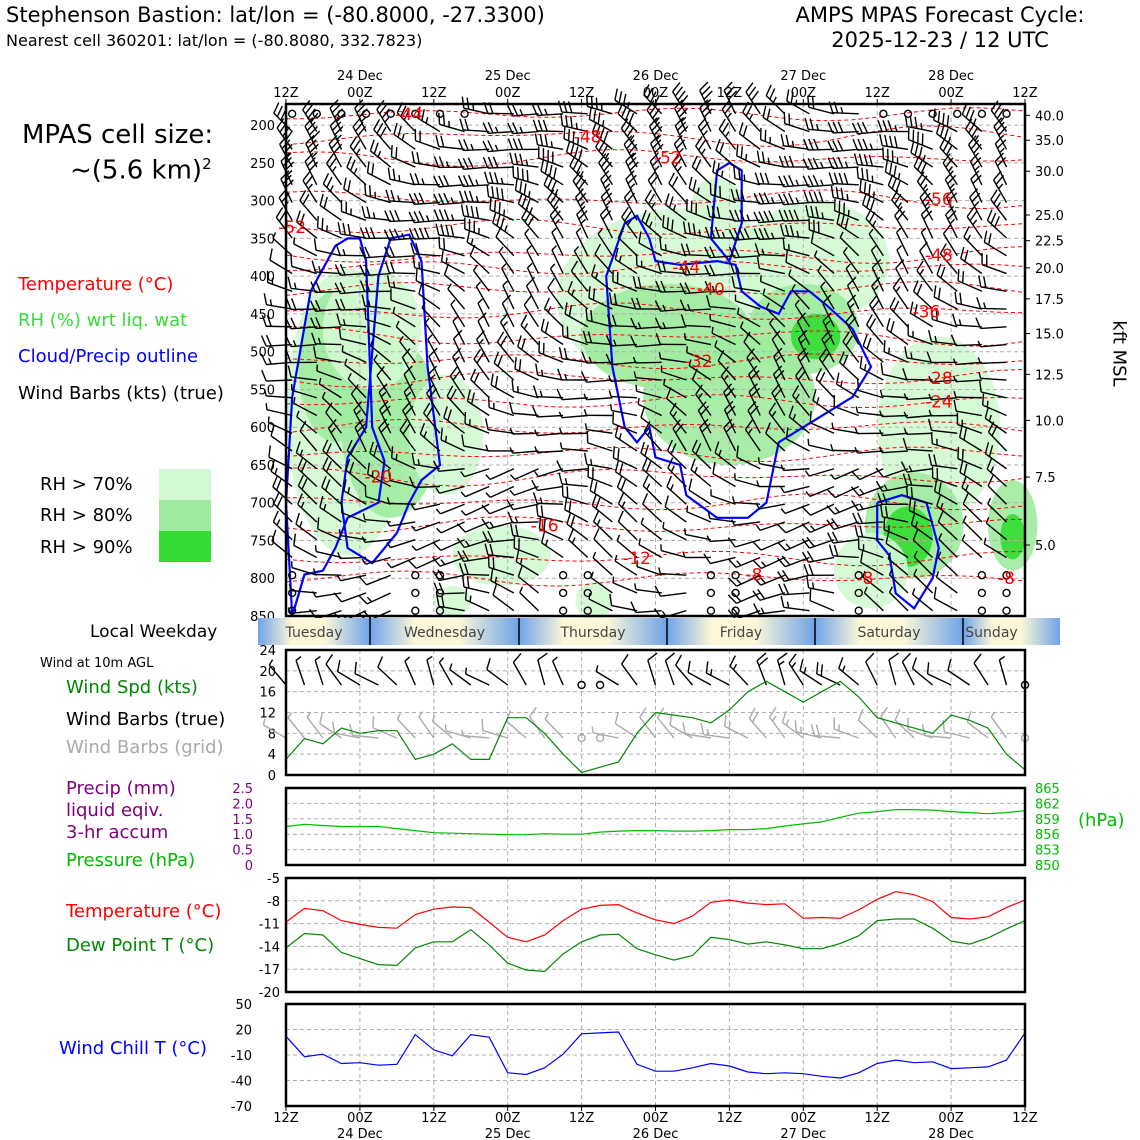 Image resolution: width=1140 pixels, height=1140 pixels. What do you see at coordinates (951, 1133) in the screenshot?
I see `bottom-date-label: 28 Dec` at bounding box center [951, 1133].